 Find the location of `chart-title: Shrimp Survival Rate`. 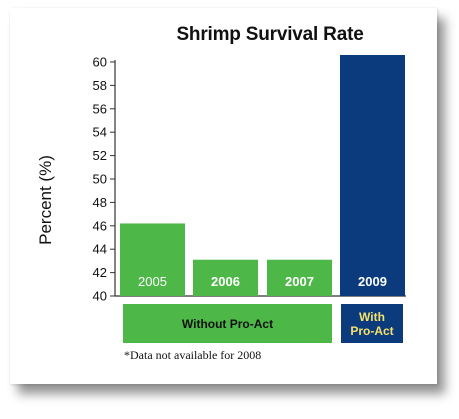

chart-title: Shrimp Survival Rate is located at coordinates (270, 34).